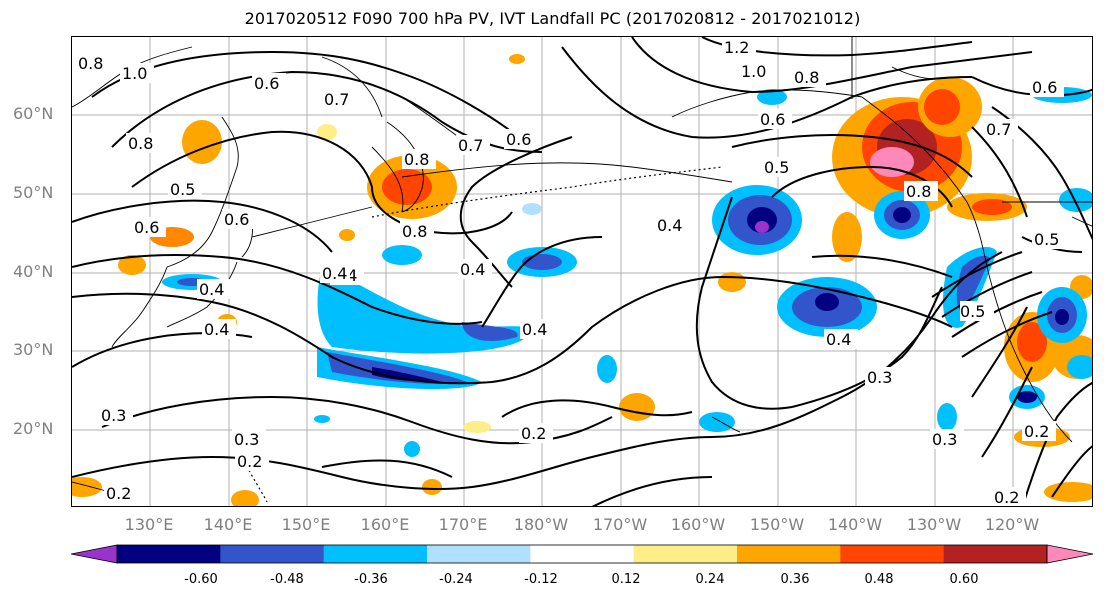  I want to click on lat-label: 40°N, so click(33, 271).